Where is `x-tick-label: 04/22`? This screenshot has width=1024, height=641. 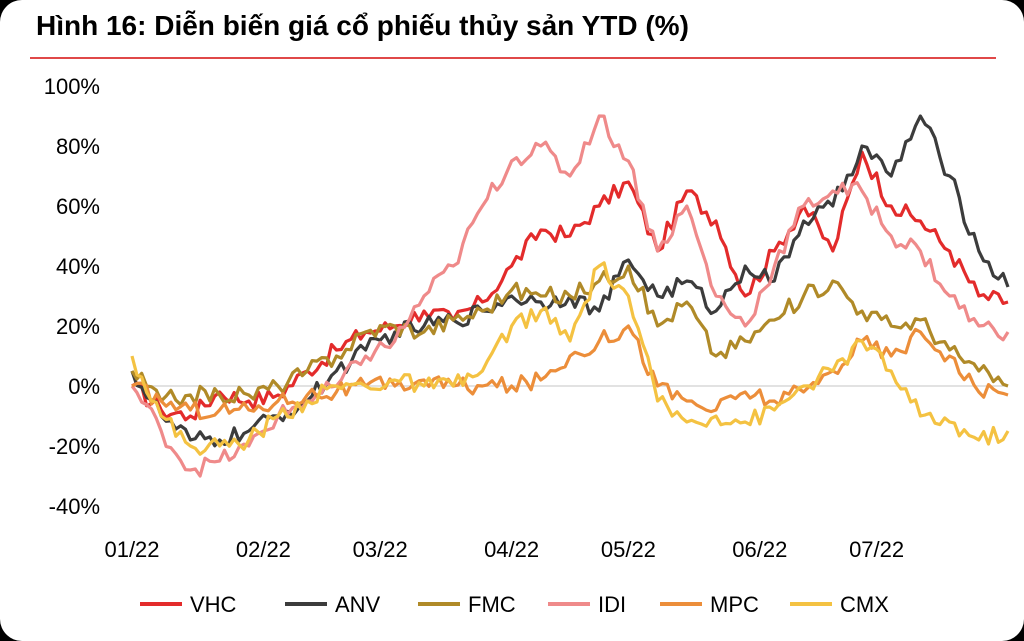 x-tick-label: 04/22 is located at coordinates (511, 549).